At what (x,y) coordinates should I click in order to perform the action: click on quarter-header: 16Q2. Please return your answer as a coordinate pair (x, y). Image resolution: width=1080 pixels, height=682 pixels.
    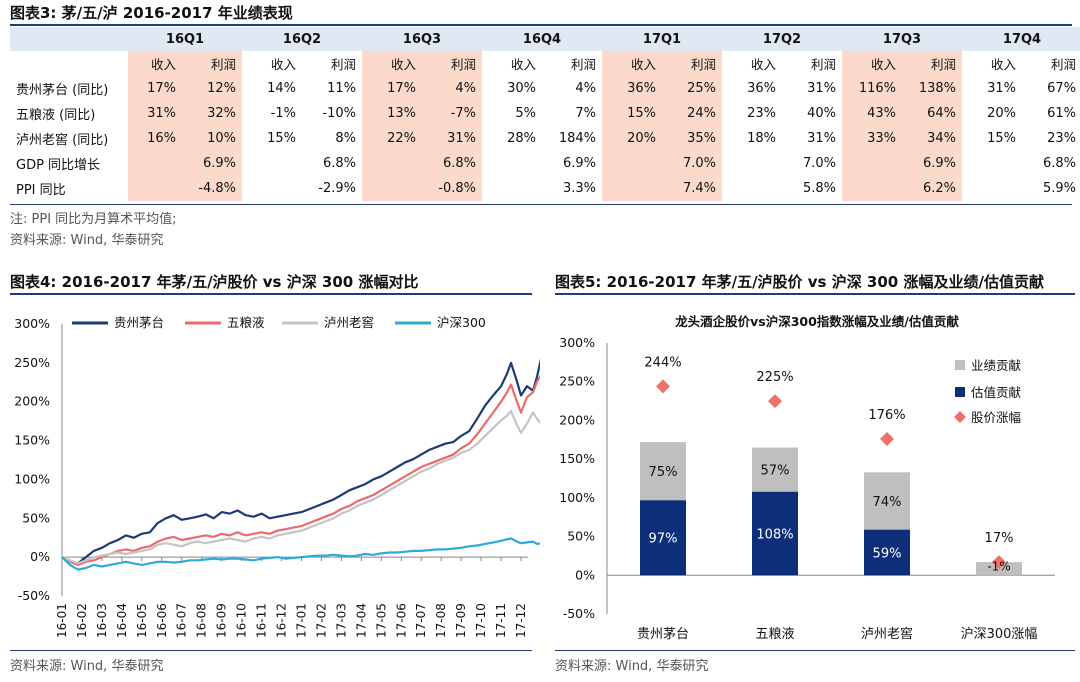
    Looking at the image, I should click on (302, 39).